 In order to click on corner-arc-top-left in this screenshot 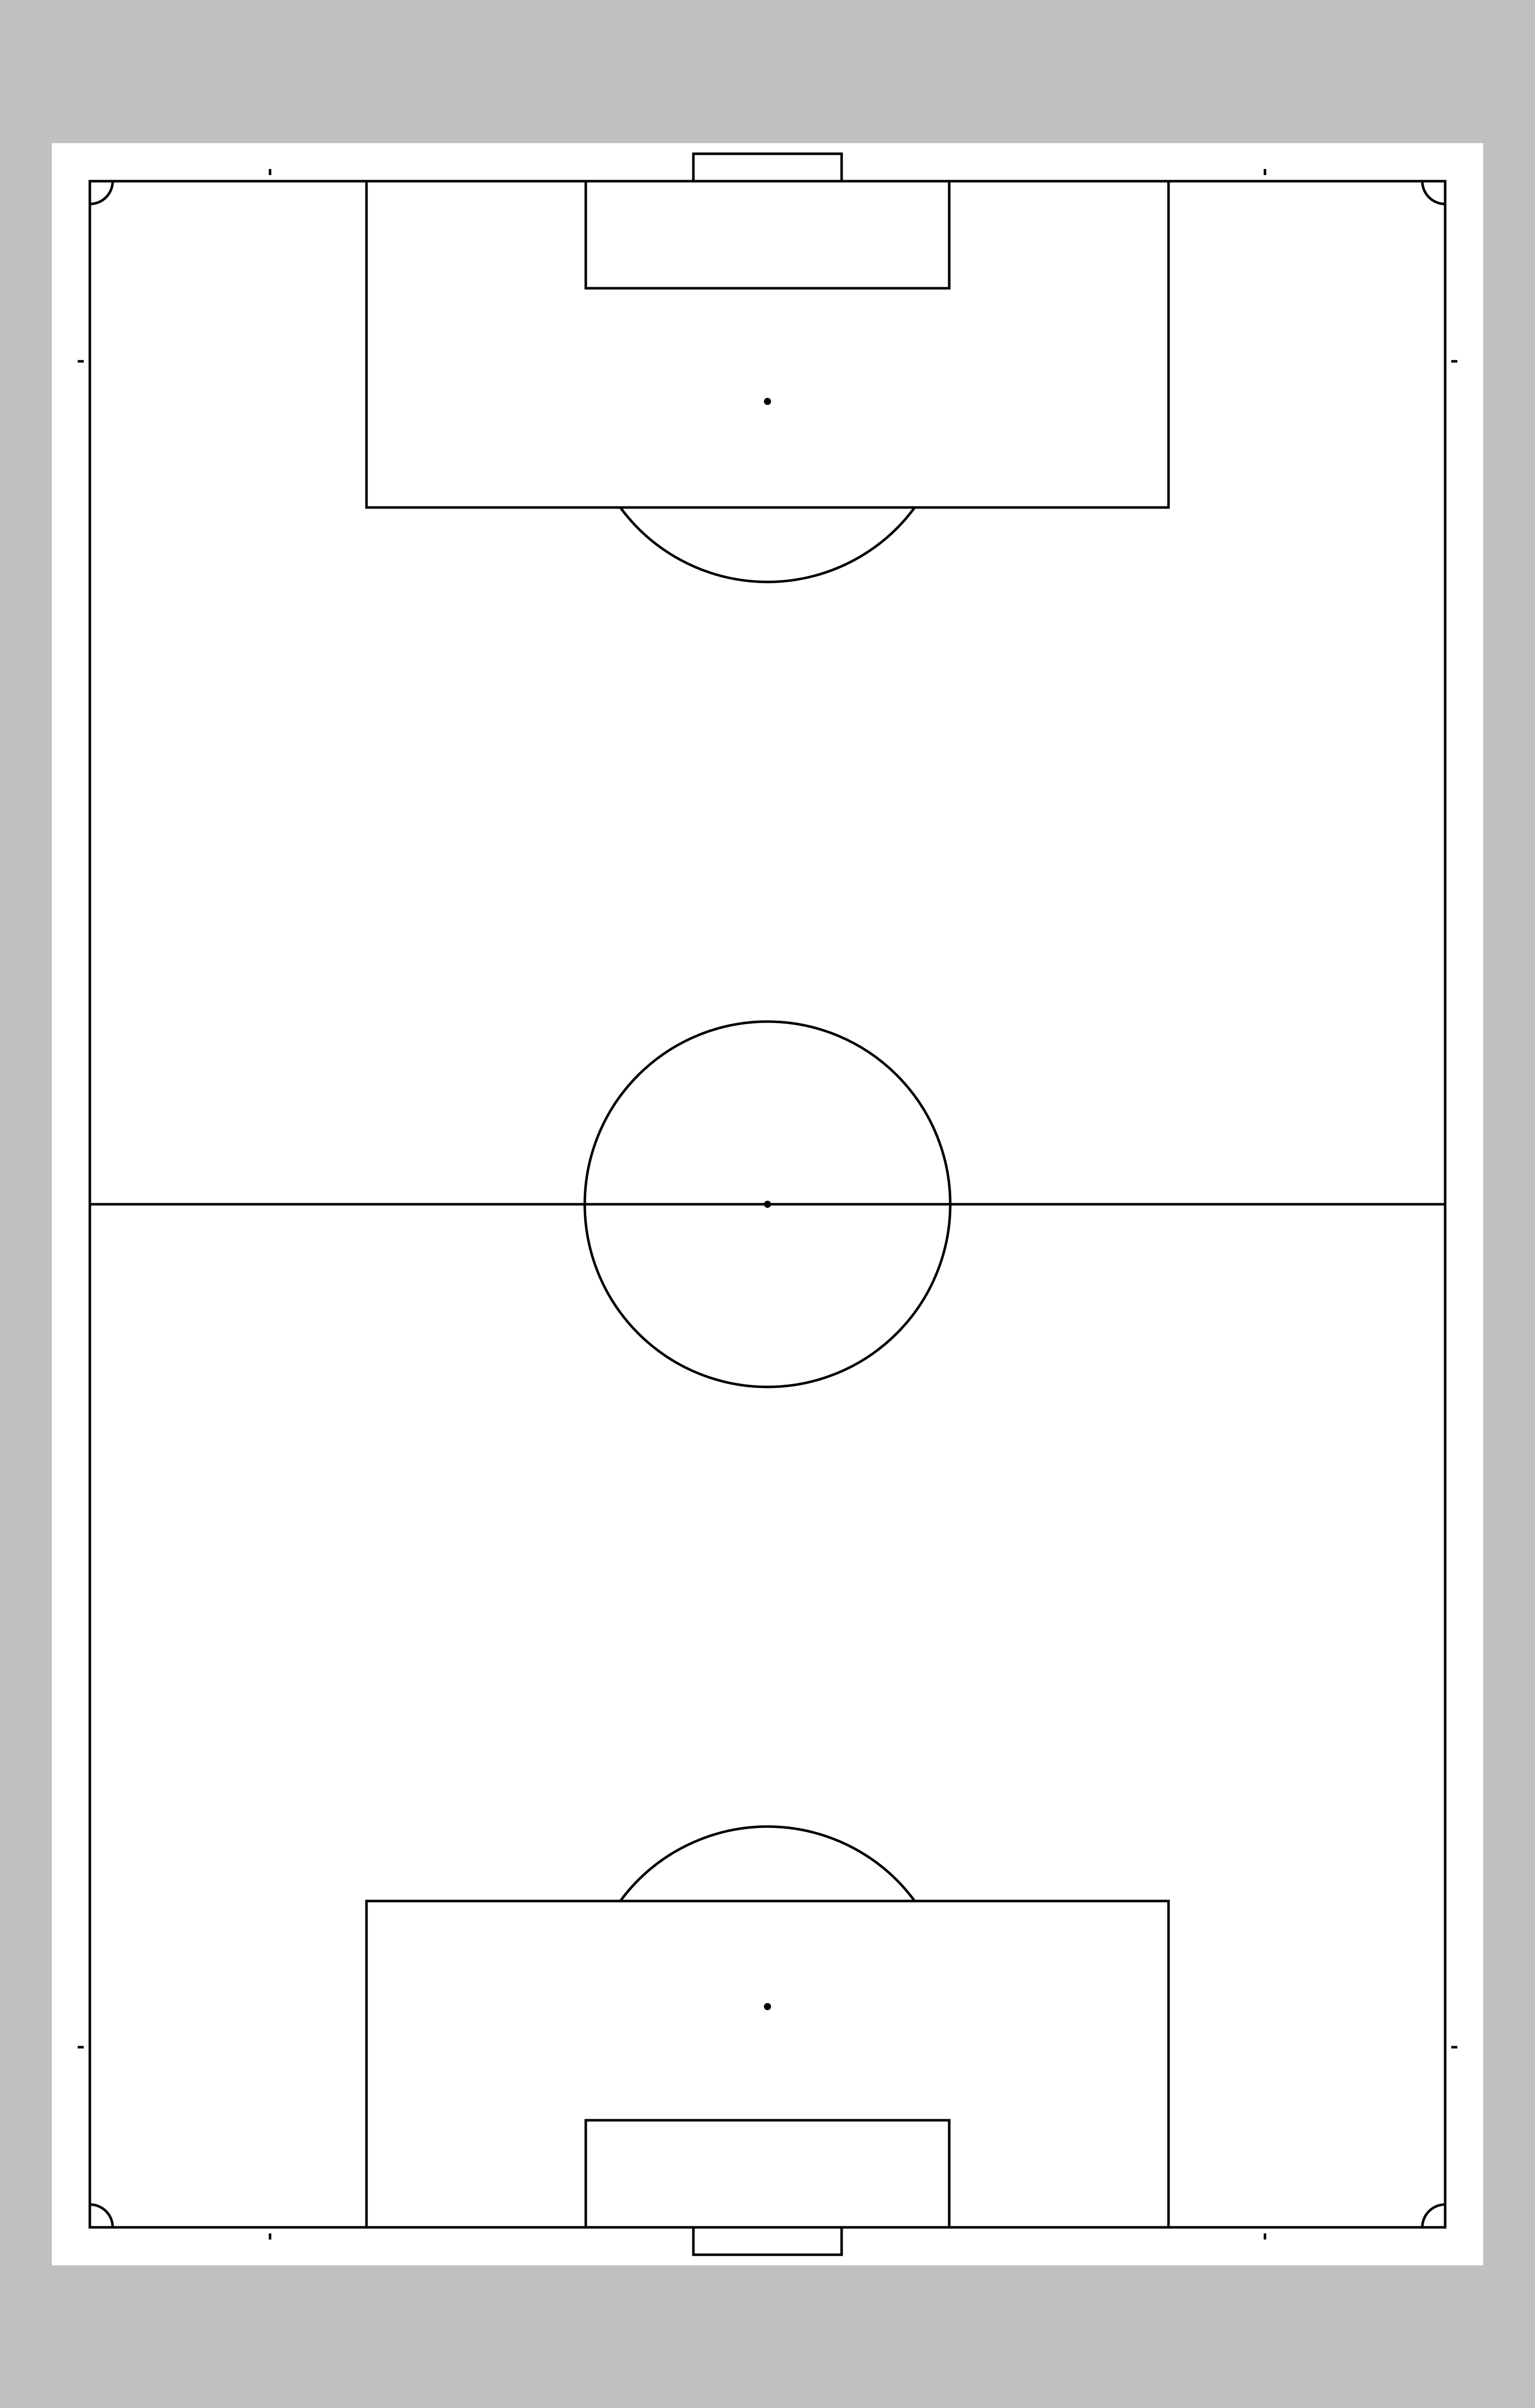, I will do `click(101, 194)`.